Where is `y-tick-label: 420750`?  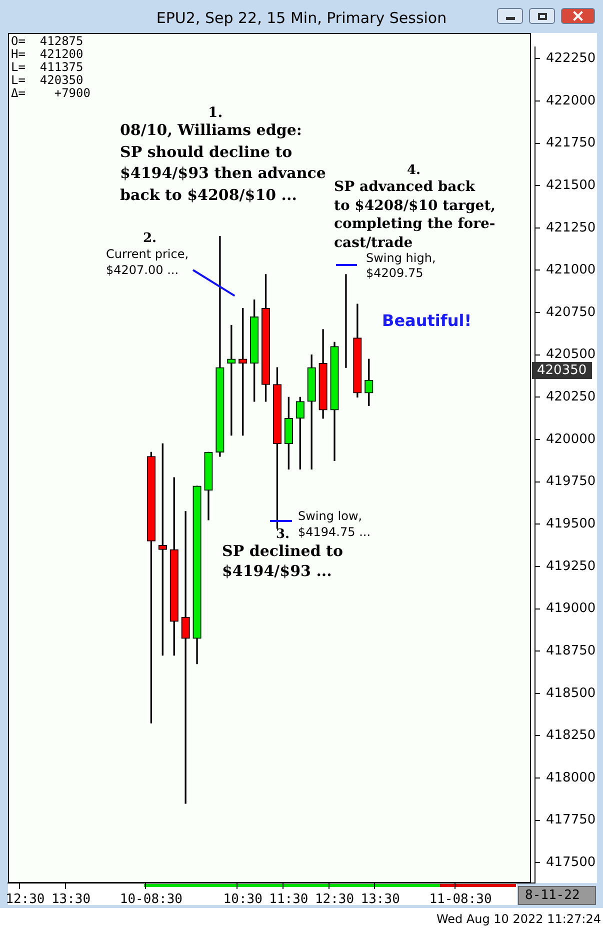
y-tick-label: 420750 is located at coordinates (571, 312).